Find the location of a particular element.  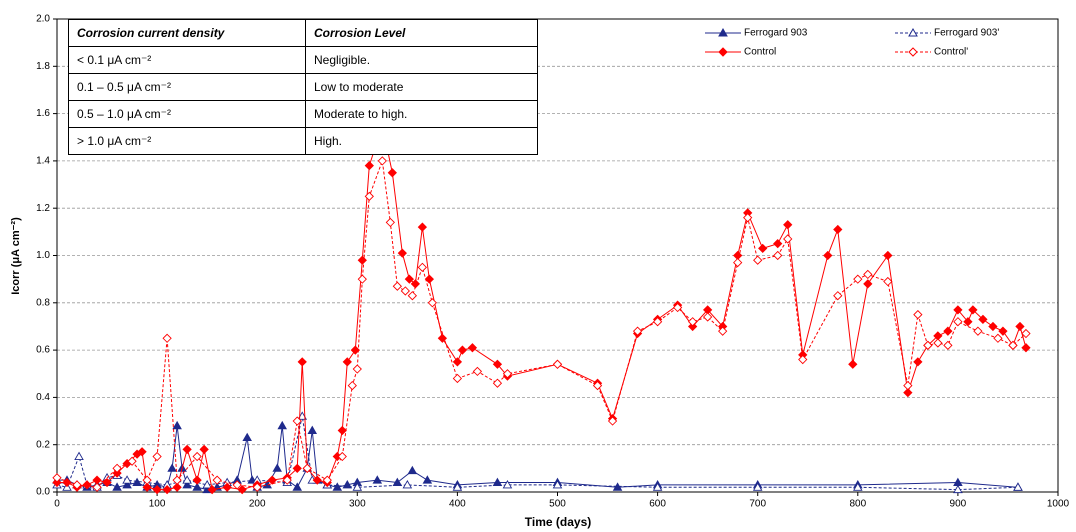

y-tick-label: 2.0 is located at coordinates (43, 19).